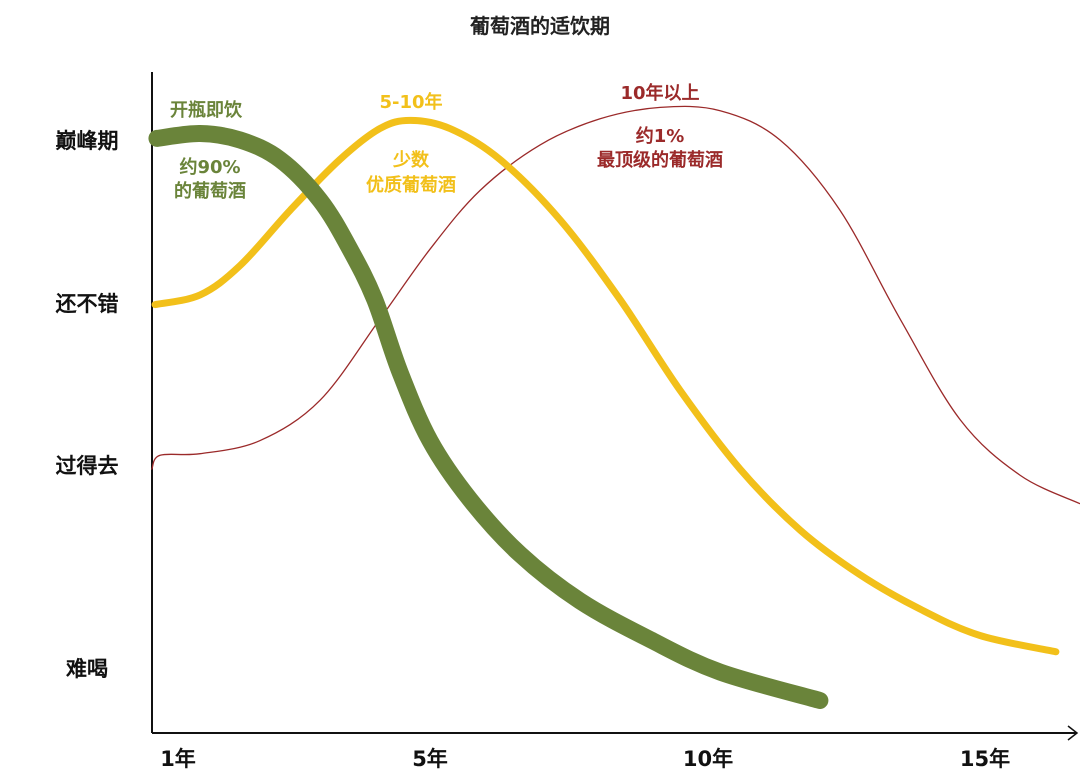 The height and width of the screenshot is (780, 1080). Describe the element at coordinates (209, 167) in the screenshot. I see `series-drink-now-note: 约90%` at that location.